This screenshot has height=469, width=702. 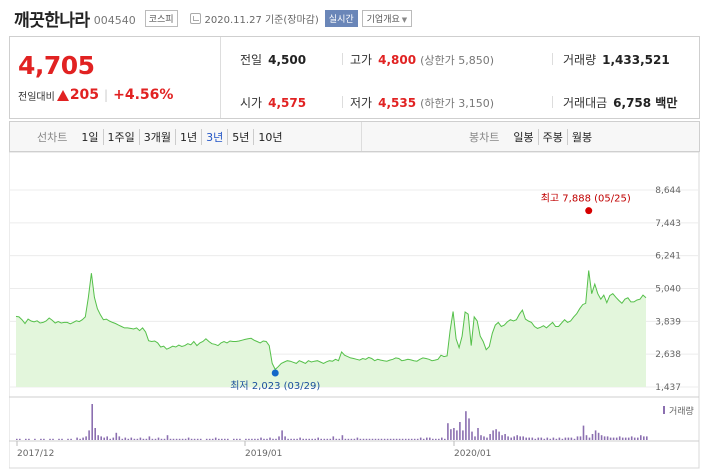 I want to click on period-1w: 1주일, so click(x=120, y=136).